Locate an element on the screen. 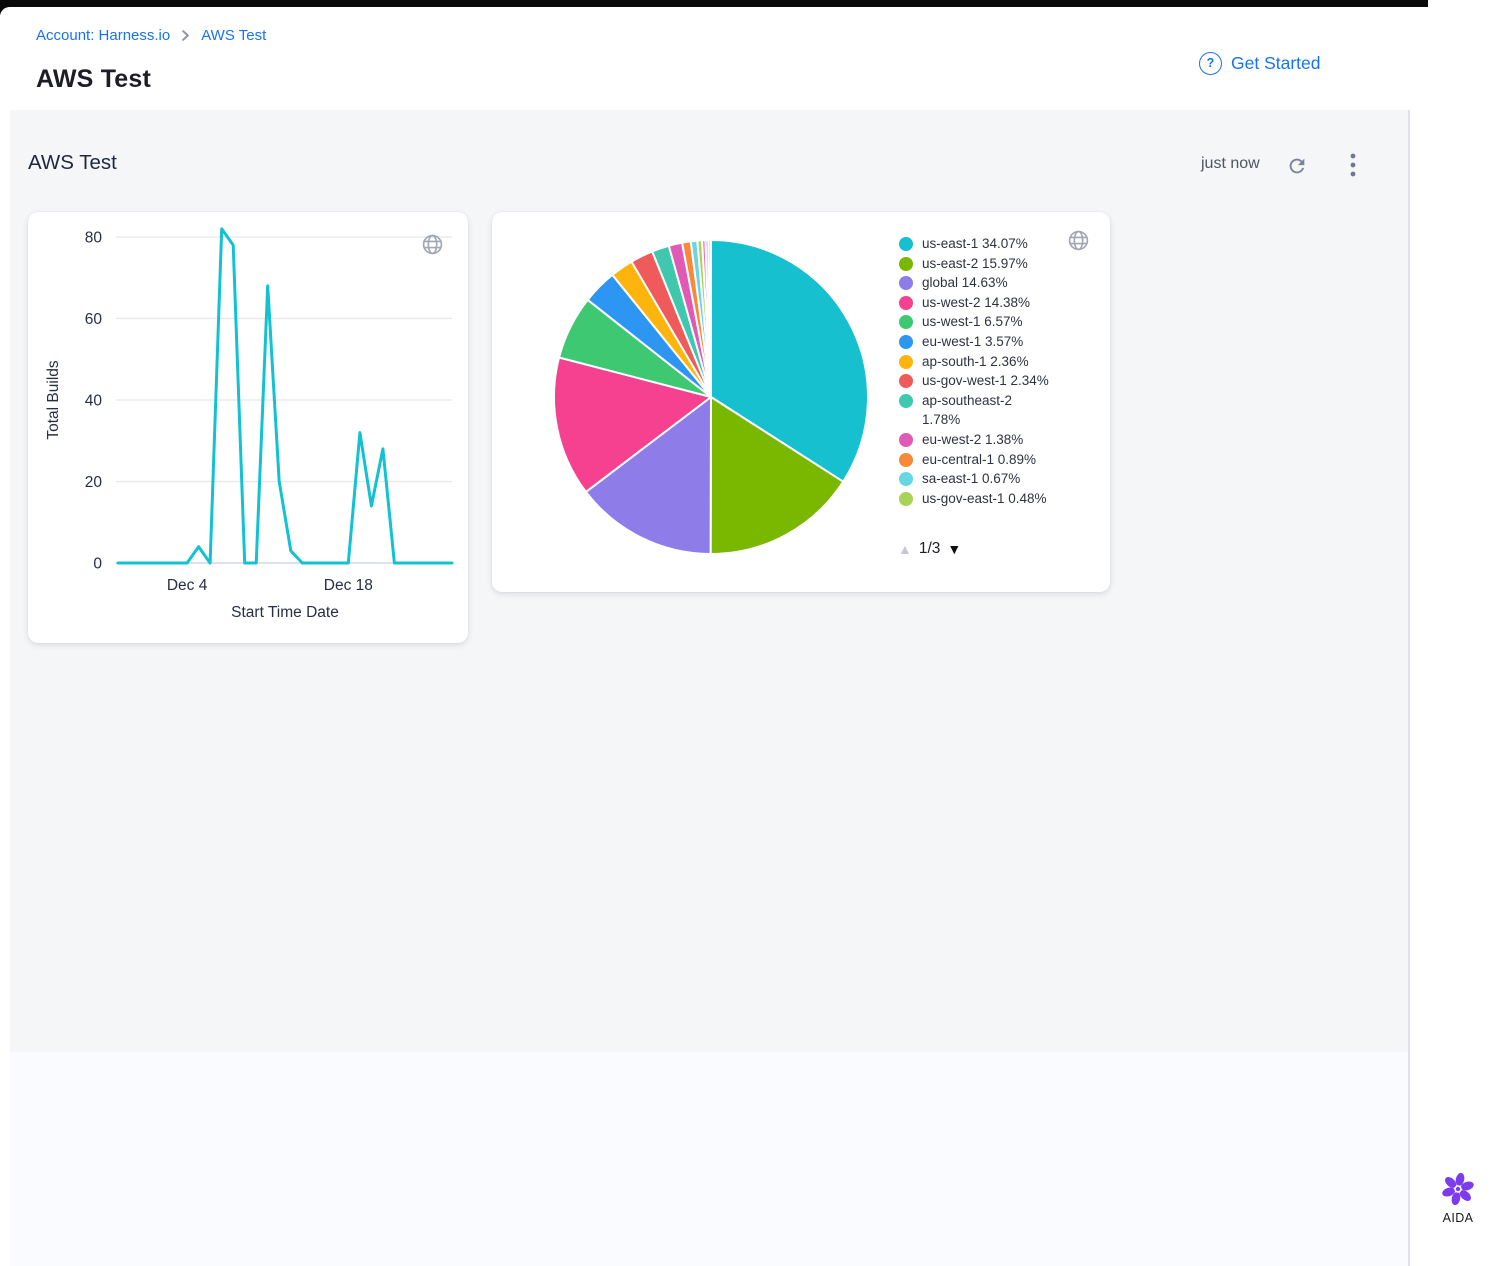 This screenshot has height=1266, width=1496. legend-label: ap-south-1 2.36% is located at coordinates (975, 361).